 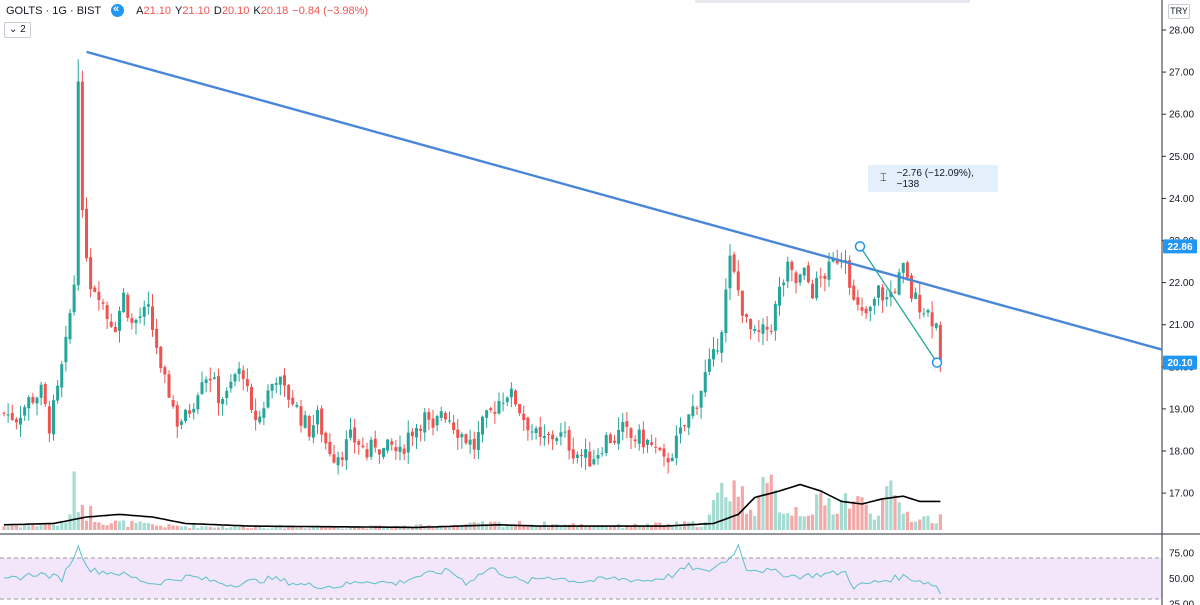 What do you see at coordinates (118, 10) in the screenshot?
I see `rewind-icon` at bounding box center [118, 10].